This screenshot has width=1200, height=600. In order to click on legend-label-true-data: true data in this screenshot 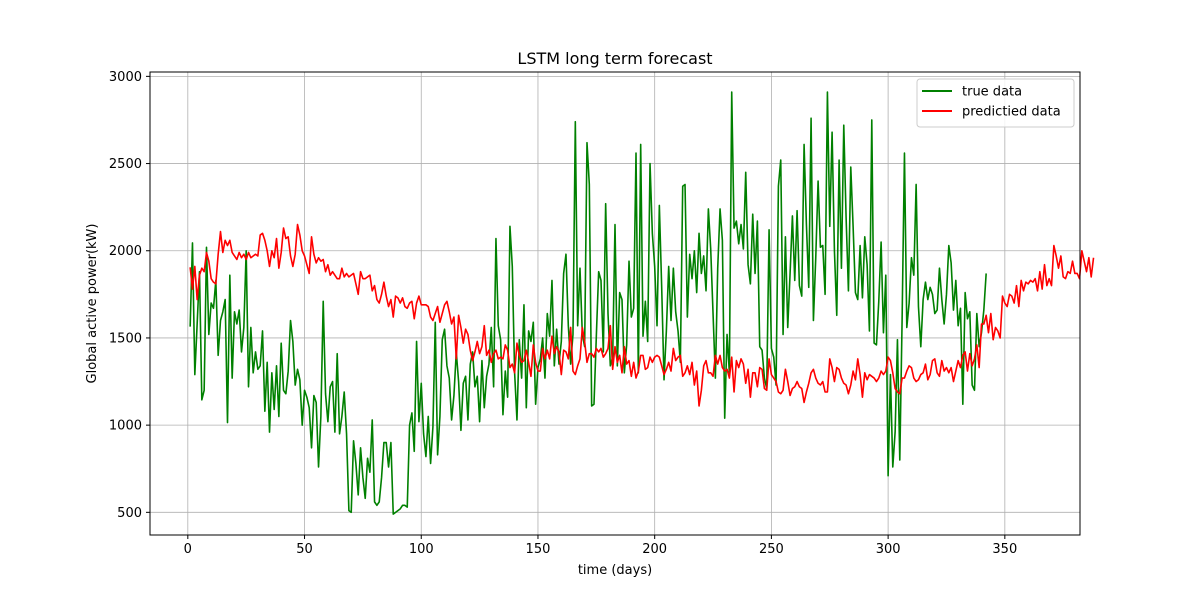, I will do `click(992, 92)`.